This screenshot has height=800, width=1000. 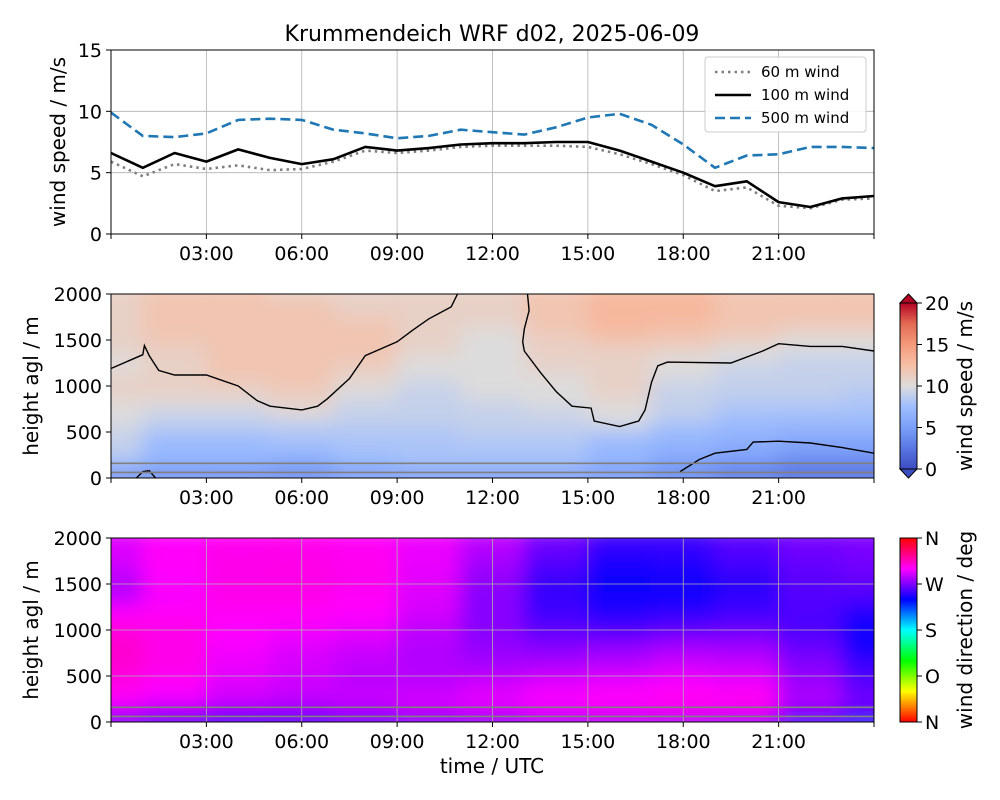 I want to click on direction-colorbar-tick-label: O, so click(x=932, y=677).